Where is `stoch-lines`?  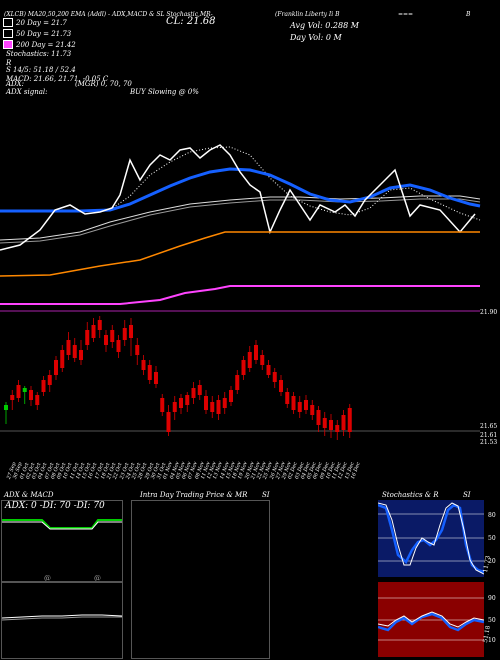
stoch-lines is located at coordinates (431, 538).